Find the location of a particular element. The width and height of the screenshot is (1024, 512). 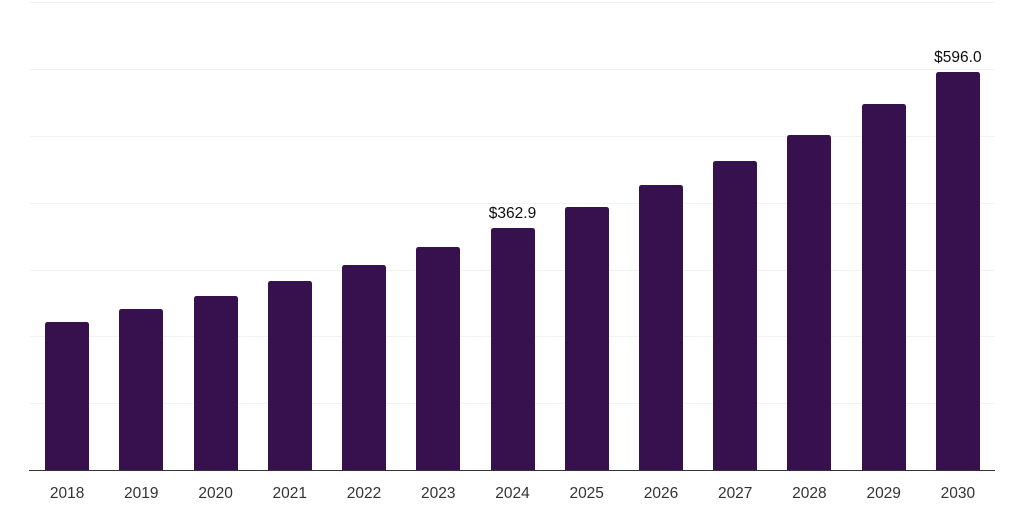

bar-2029 is located at coordinates (883, 287).